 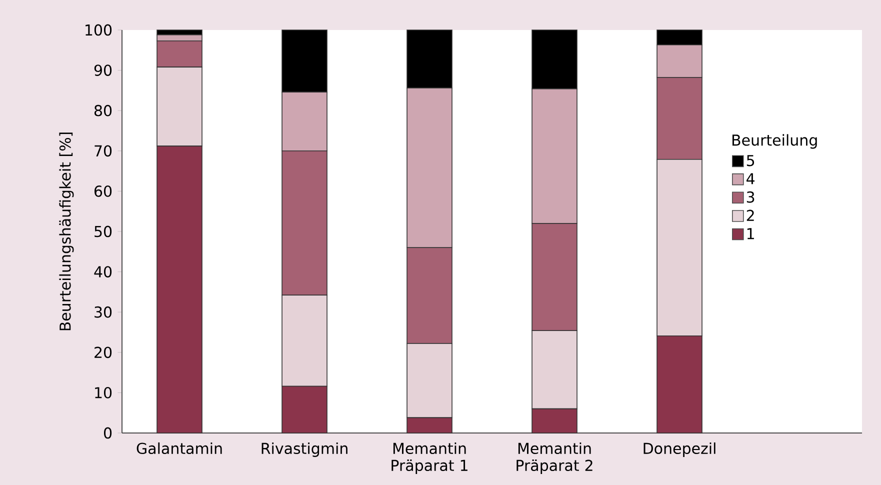 What do you see at coordinates (103, 352) in the screenshot?
I see `y-tick-label: 20` at bounding box center [103, 352].